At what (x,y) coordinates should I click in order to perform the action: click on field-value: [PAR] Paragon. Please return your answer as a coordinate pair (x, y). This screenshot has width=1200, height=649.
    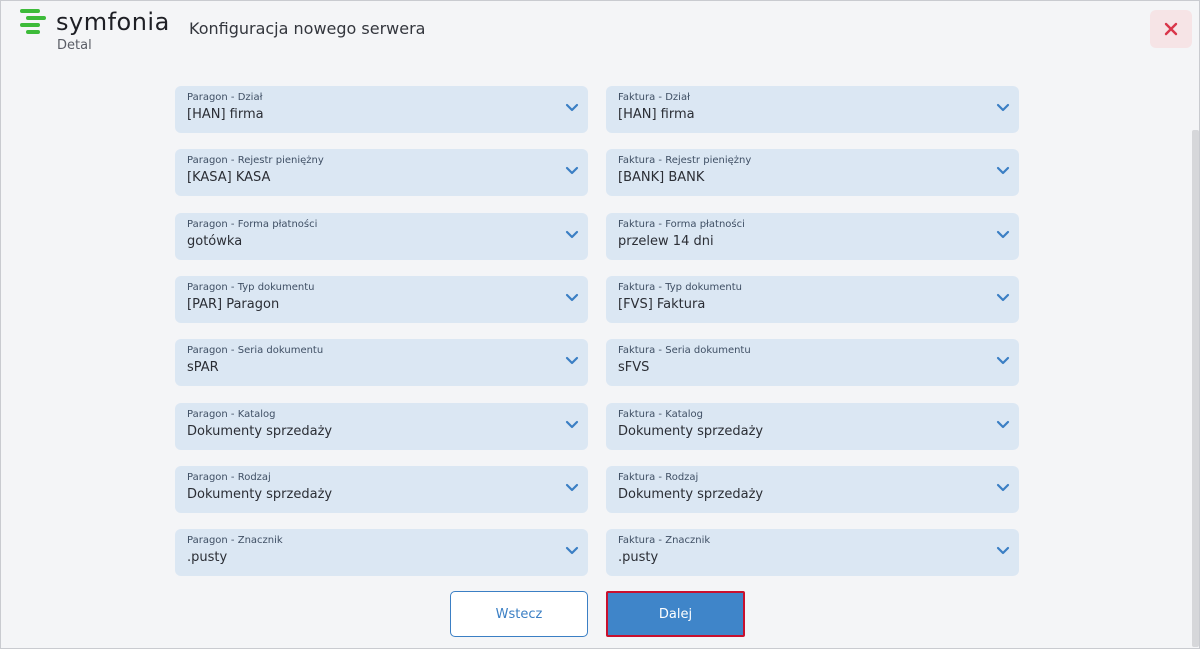
    Looking at the image, I should click on (233, 304).